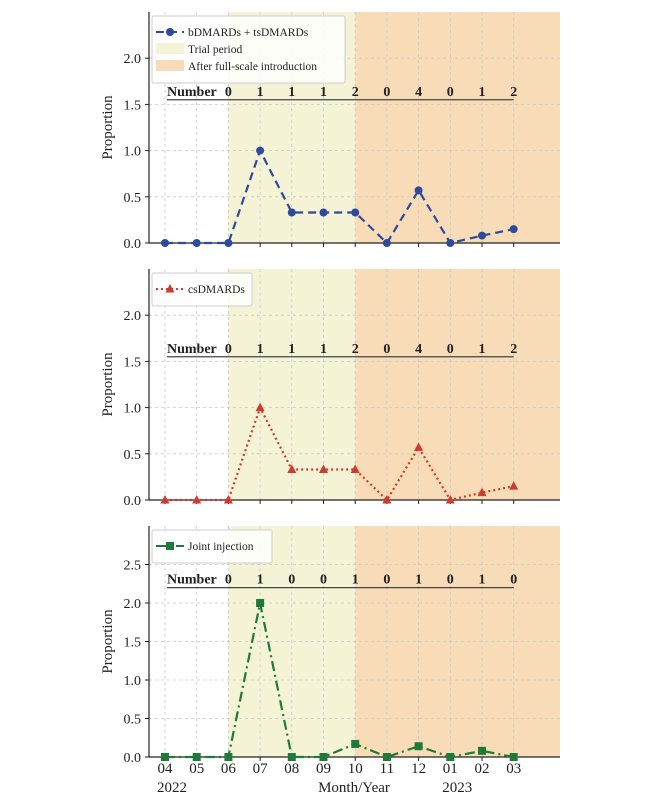  Describe the element at coordinates (215, 50) in the screenshot. I see `legend-label: Trial period` at that location.